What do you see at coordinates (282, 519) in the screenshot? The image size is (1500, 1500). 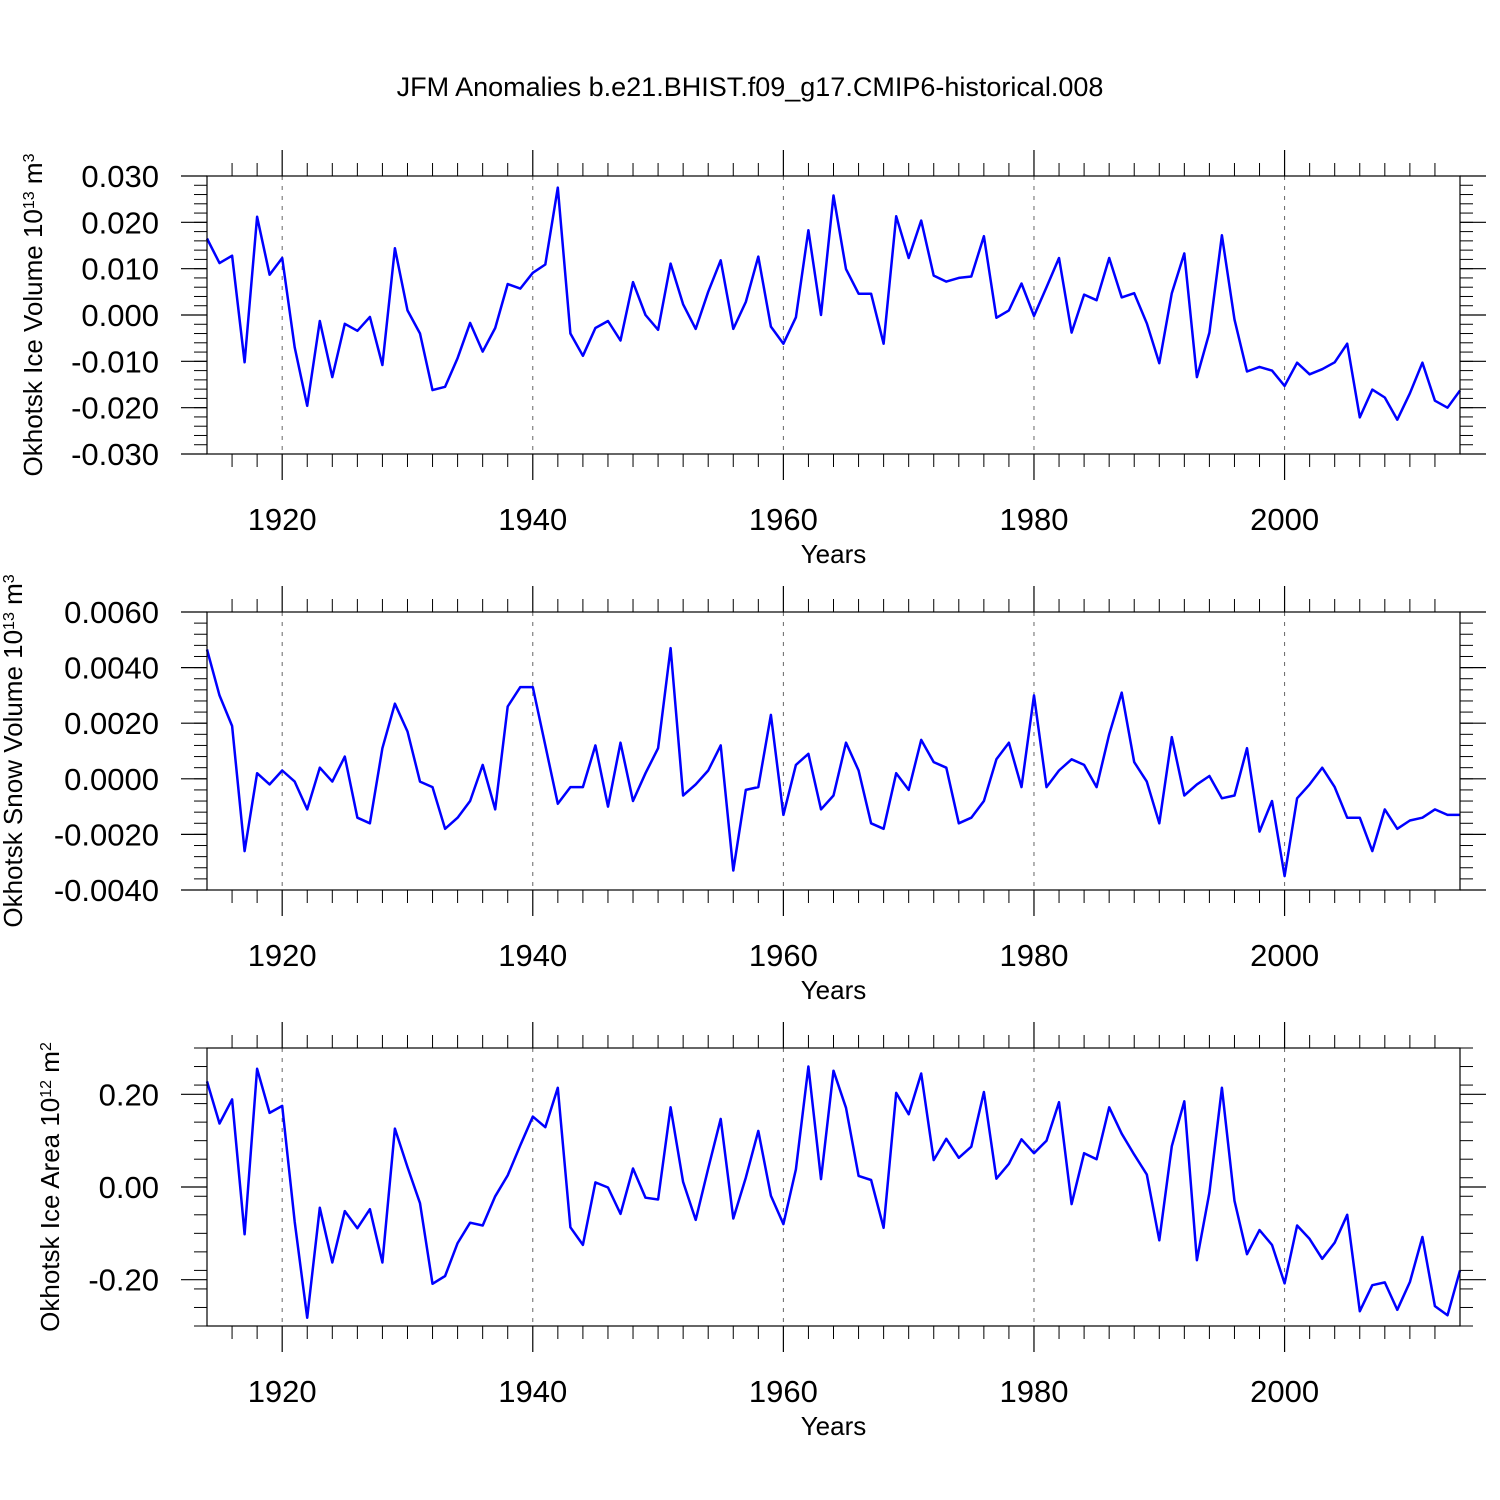 I see `panel1-xtick-label: 1920` at bounding box center [282, 519].